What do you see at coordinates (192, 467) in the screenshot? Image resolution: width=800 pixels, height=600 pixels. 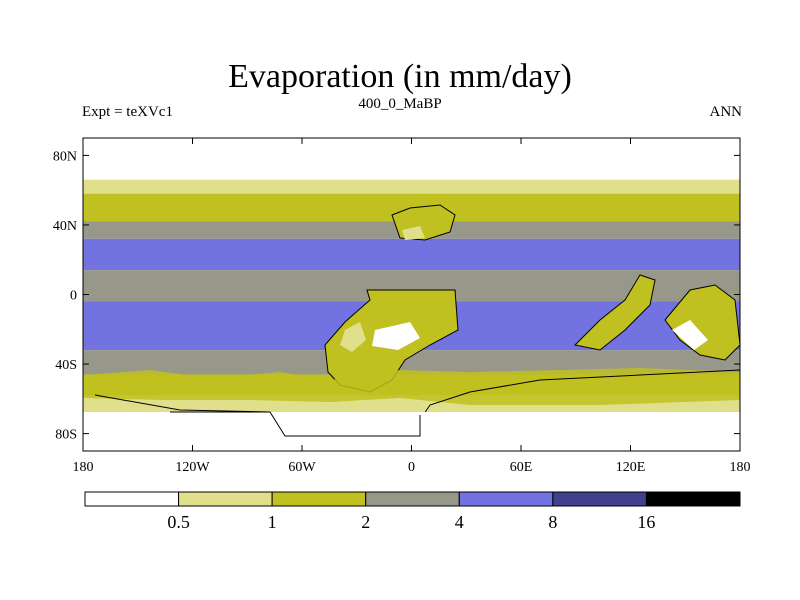 I see `x-tick-label: 120W` at bounding box center [192, 467].